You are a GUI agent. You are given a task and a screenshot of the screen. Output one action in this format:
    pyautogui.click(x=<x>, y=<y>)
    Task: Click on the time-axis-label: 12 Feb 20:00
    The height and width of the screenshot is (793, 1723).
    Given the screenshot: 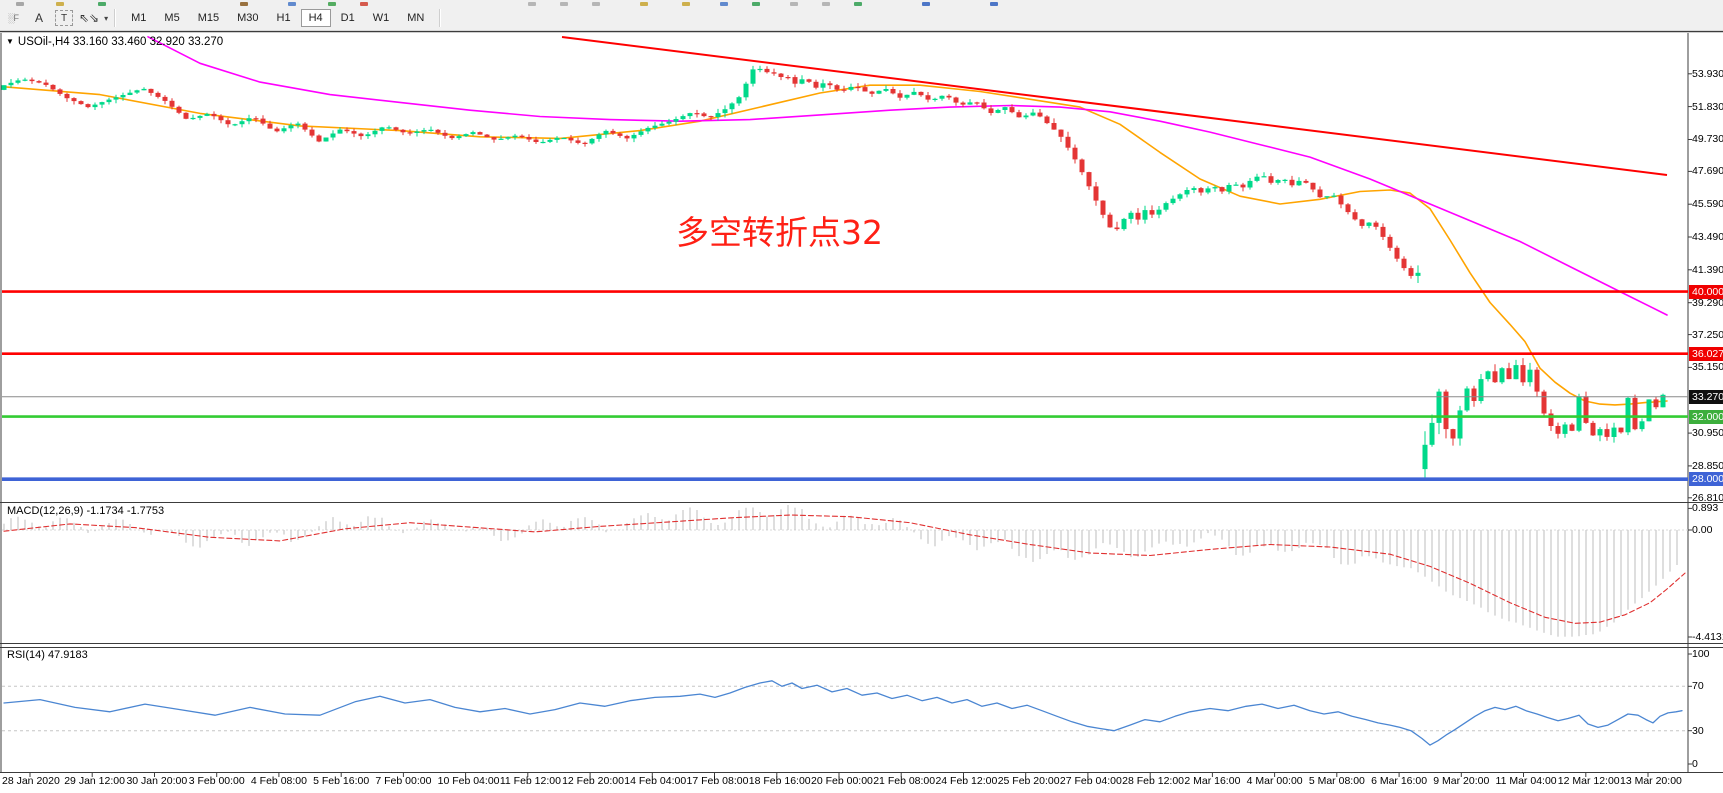 What is the action you would take?
    pyautogui.click(x=593, y=781)
    